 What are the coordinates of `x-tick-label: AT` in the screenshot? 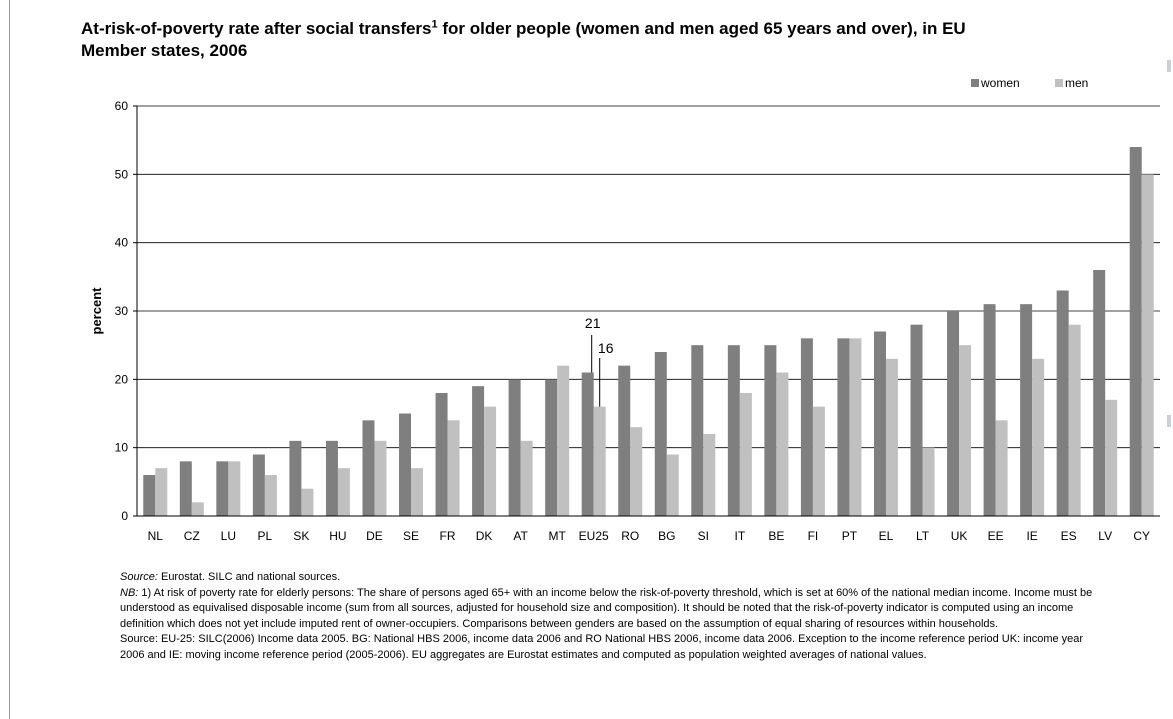 It's located at (520, 536).